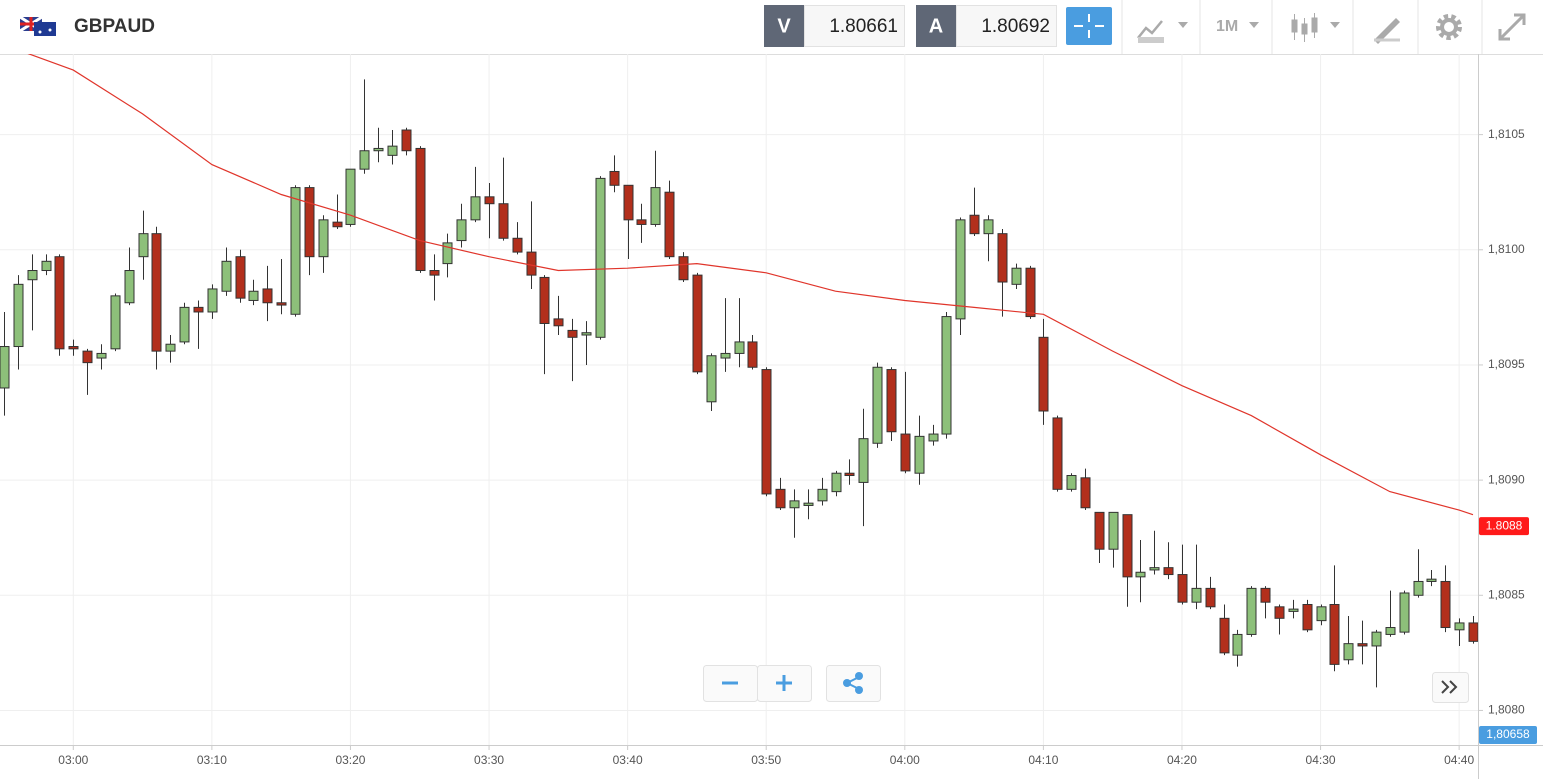 This screenshot has width=1543, height=779. What do you see at coordinates (1459, 760) in the screenshot?
I see `x-tick-label: 04:40` at bounding box center [1459, 760].